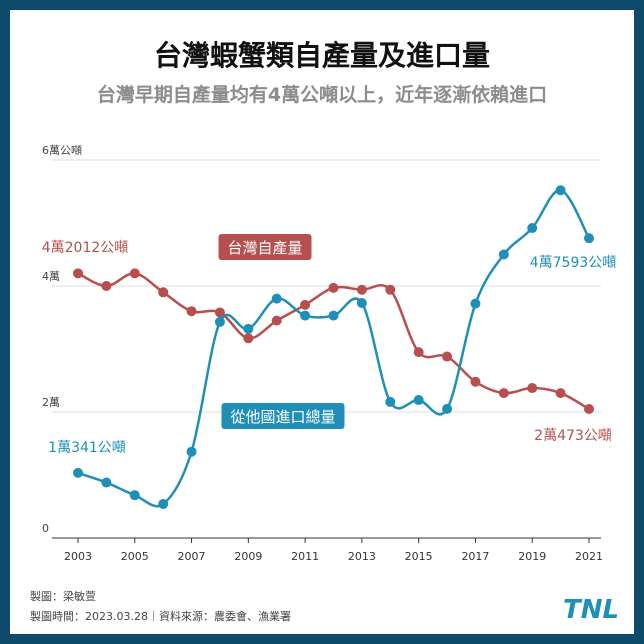 The image size is (644, 644). What do you see at coordinates (573, 263) in the screenshot?
I see `data-annotation: 4萬7593公噸` at bounding box center [573, 263].